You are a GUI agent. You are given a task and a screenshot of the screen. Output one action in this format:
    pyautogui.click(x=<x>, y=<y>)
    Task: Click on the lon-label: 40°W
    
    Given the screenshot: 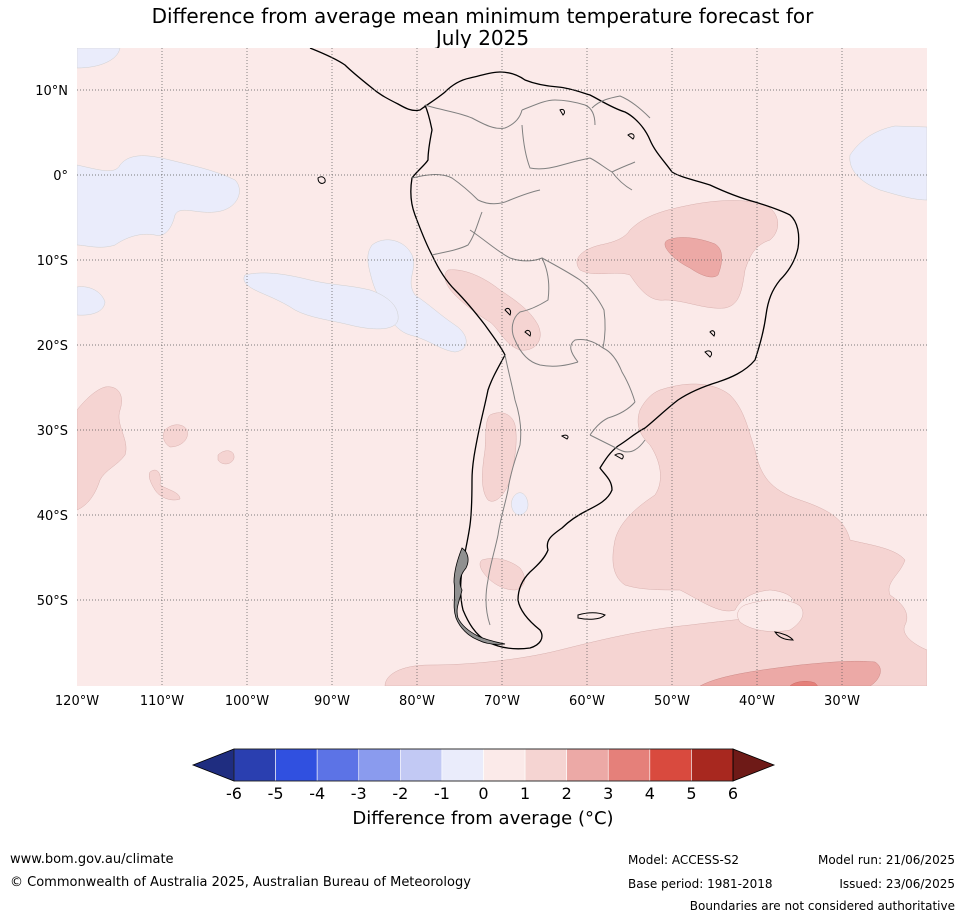 What is the action you would take?
    pyautogui.click(x=757, y=701)
    